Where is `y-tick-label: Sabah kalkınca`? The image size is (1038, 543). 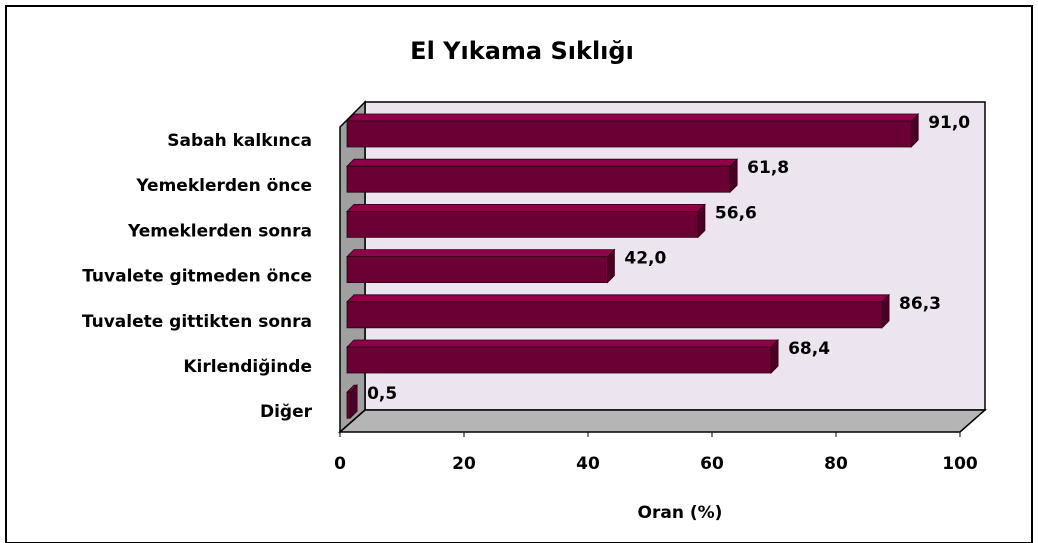 y-tick-label: Sabah kalkınca is located at coordinates (239, 141).